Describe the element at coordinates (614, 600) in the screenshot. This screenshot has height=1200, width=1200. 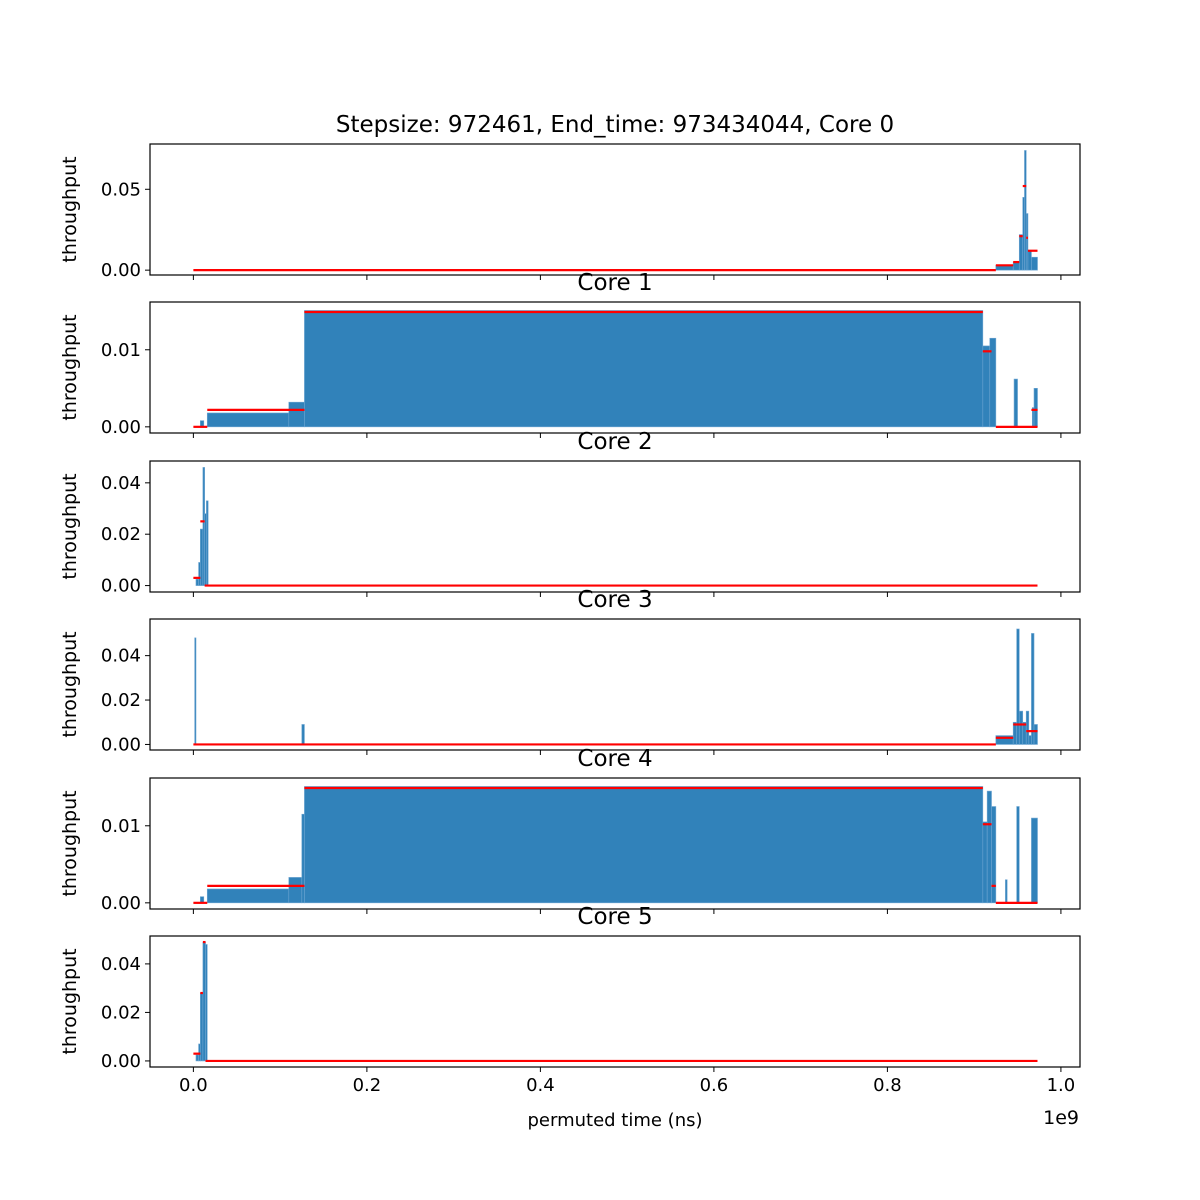
I see `panel-title: Core 3` at that location.